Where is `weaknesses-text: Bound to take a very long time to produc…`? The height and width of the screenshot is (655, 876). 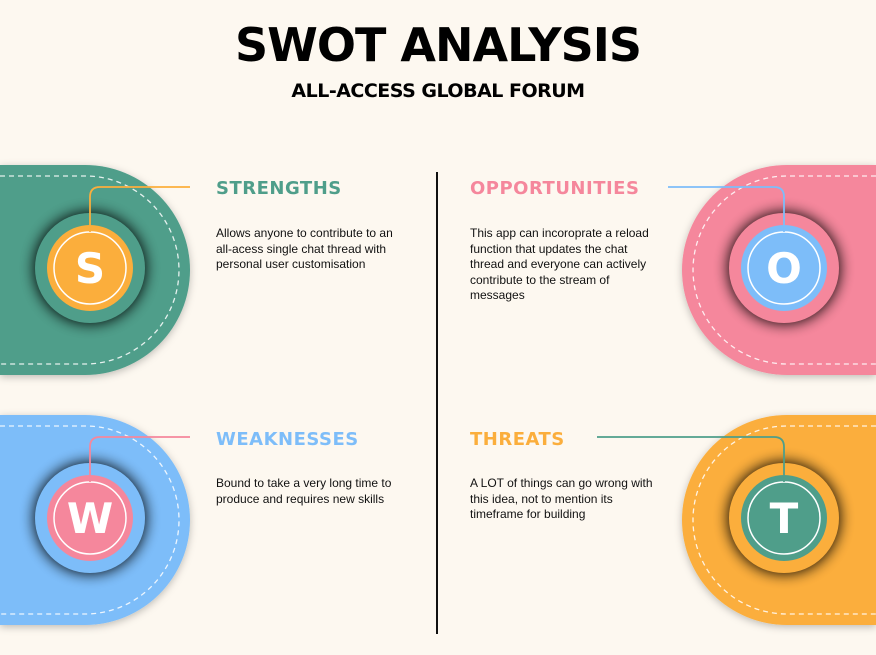 weaknesses-text: Bound to take a very long time to produc… is located at coordinates (304, 491).